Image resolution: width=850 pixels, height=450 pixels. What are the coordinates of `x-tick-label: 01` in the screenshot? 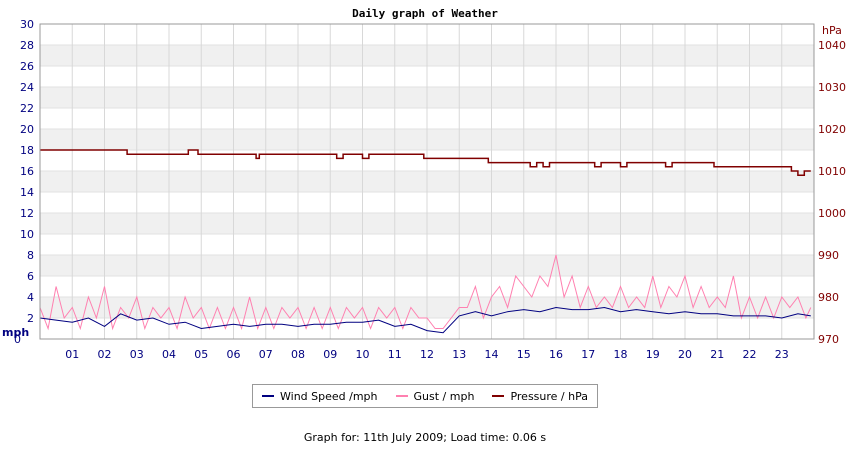 It's located at (72, 354).